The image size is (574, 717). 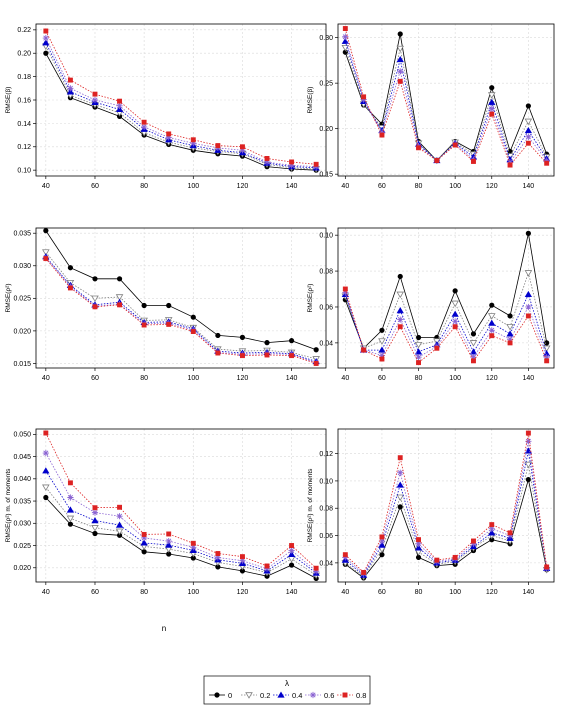 I want to click on x-tick-label: 40, so click(x=345, y=378).